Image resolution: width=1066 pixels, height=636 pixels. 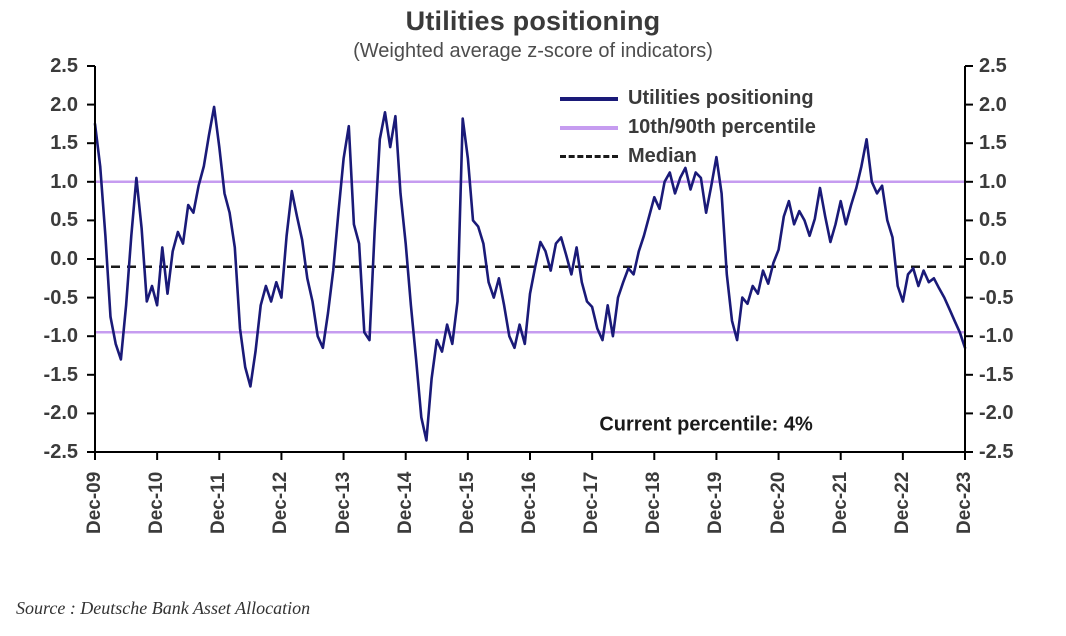 I want to click on chart-subtitle: (Weighted average z-score of indicators), so click(x=533, y=51).